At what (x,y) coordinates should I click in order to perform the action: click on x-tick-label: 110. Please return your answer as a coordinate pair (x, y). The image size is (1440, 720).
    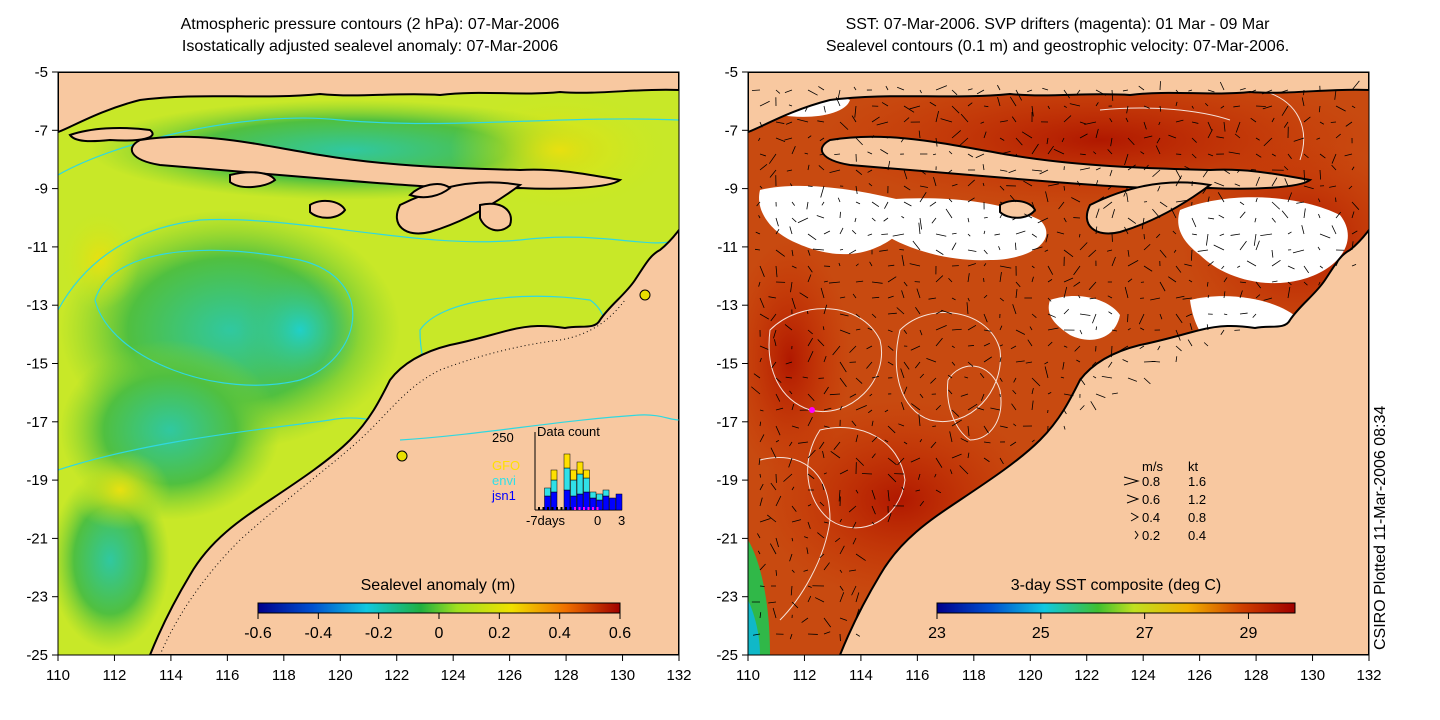
    Looking at the image, I should click on (58, 675).